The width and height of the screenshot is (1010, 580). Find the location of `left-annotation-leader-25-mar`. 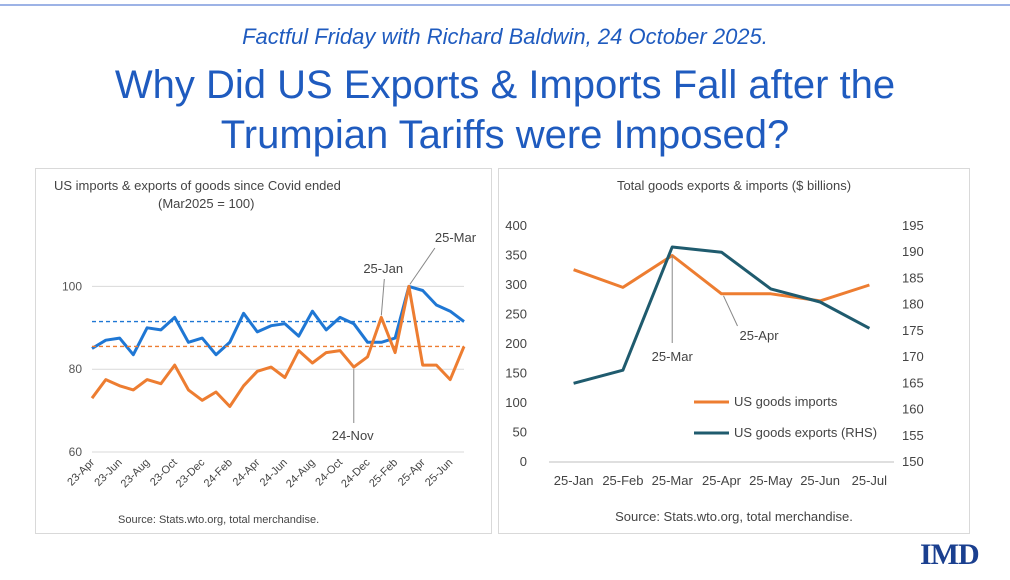

left-annotation-leader-25-mar is located at coordinates (422, 266).